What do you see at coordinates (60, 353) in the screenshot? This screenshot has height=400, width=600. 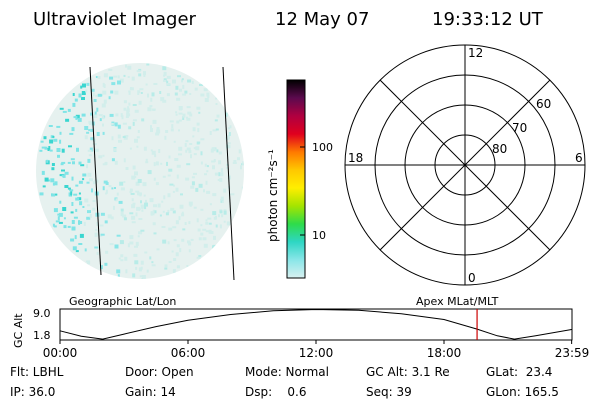 I see `timeline-x-label-0000: 00:00` at bounding box center [60, 353].